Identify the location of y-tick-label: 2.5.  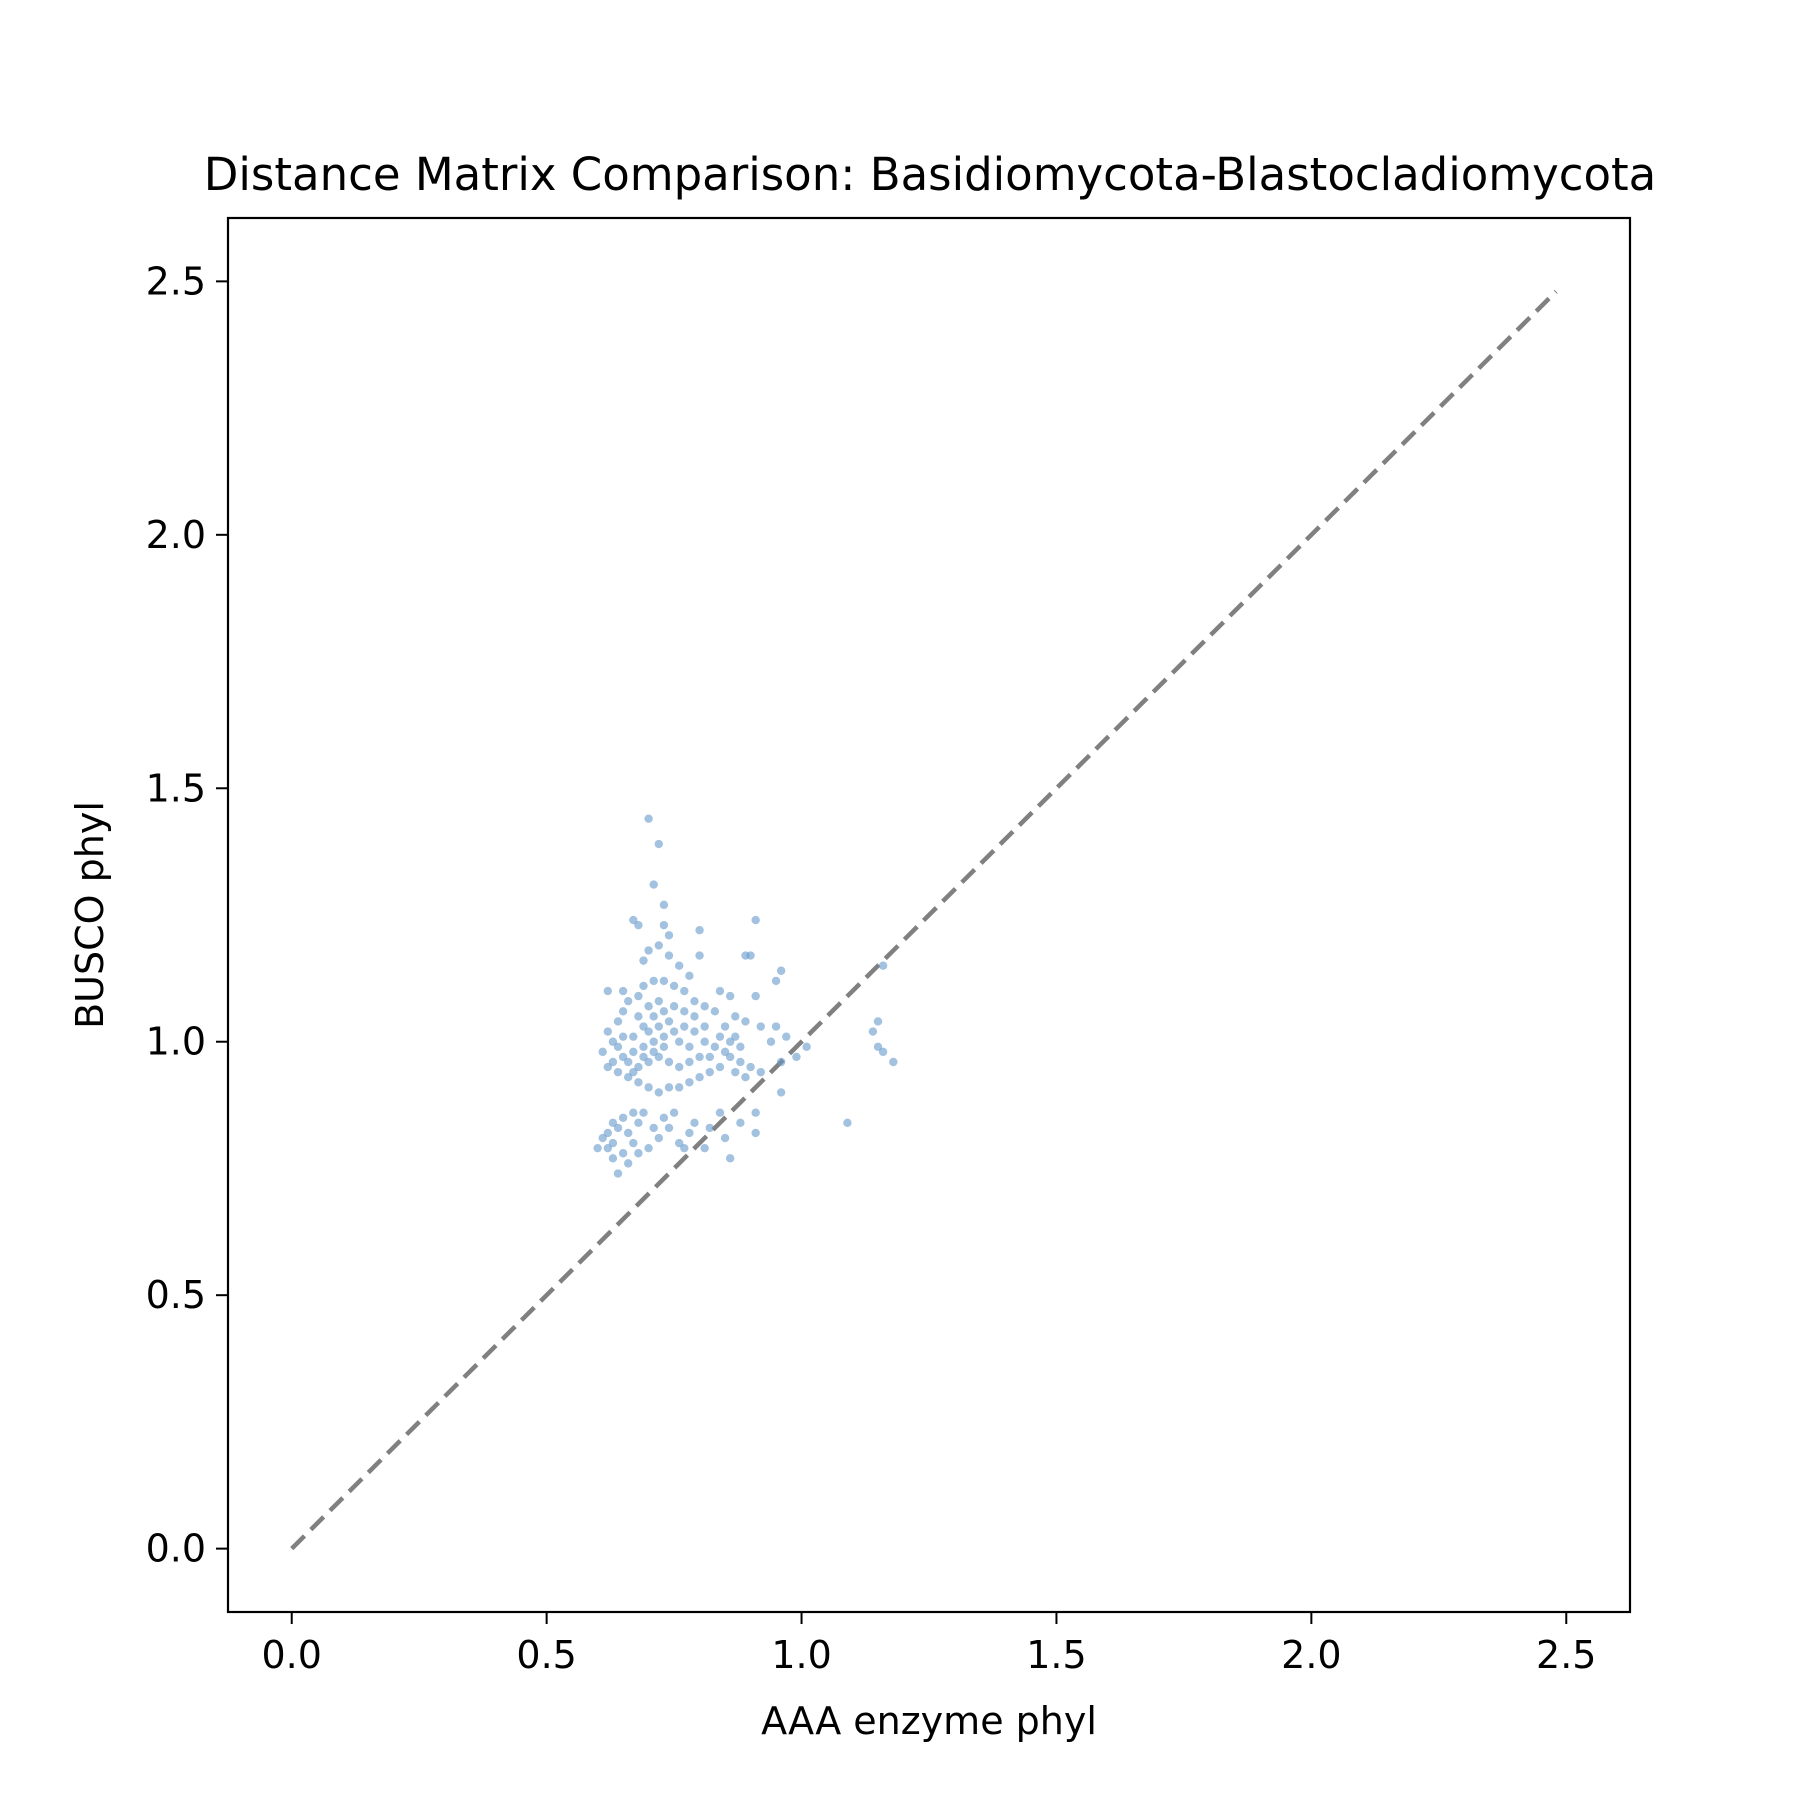
(176, 281).